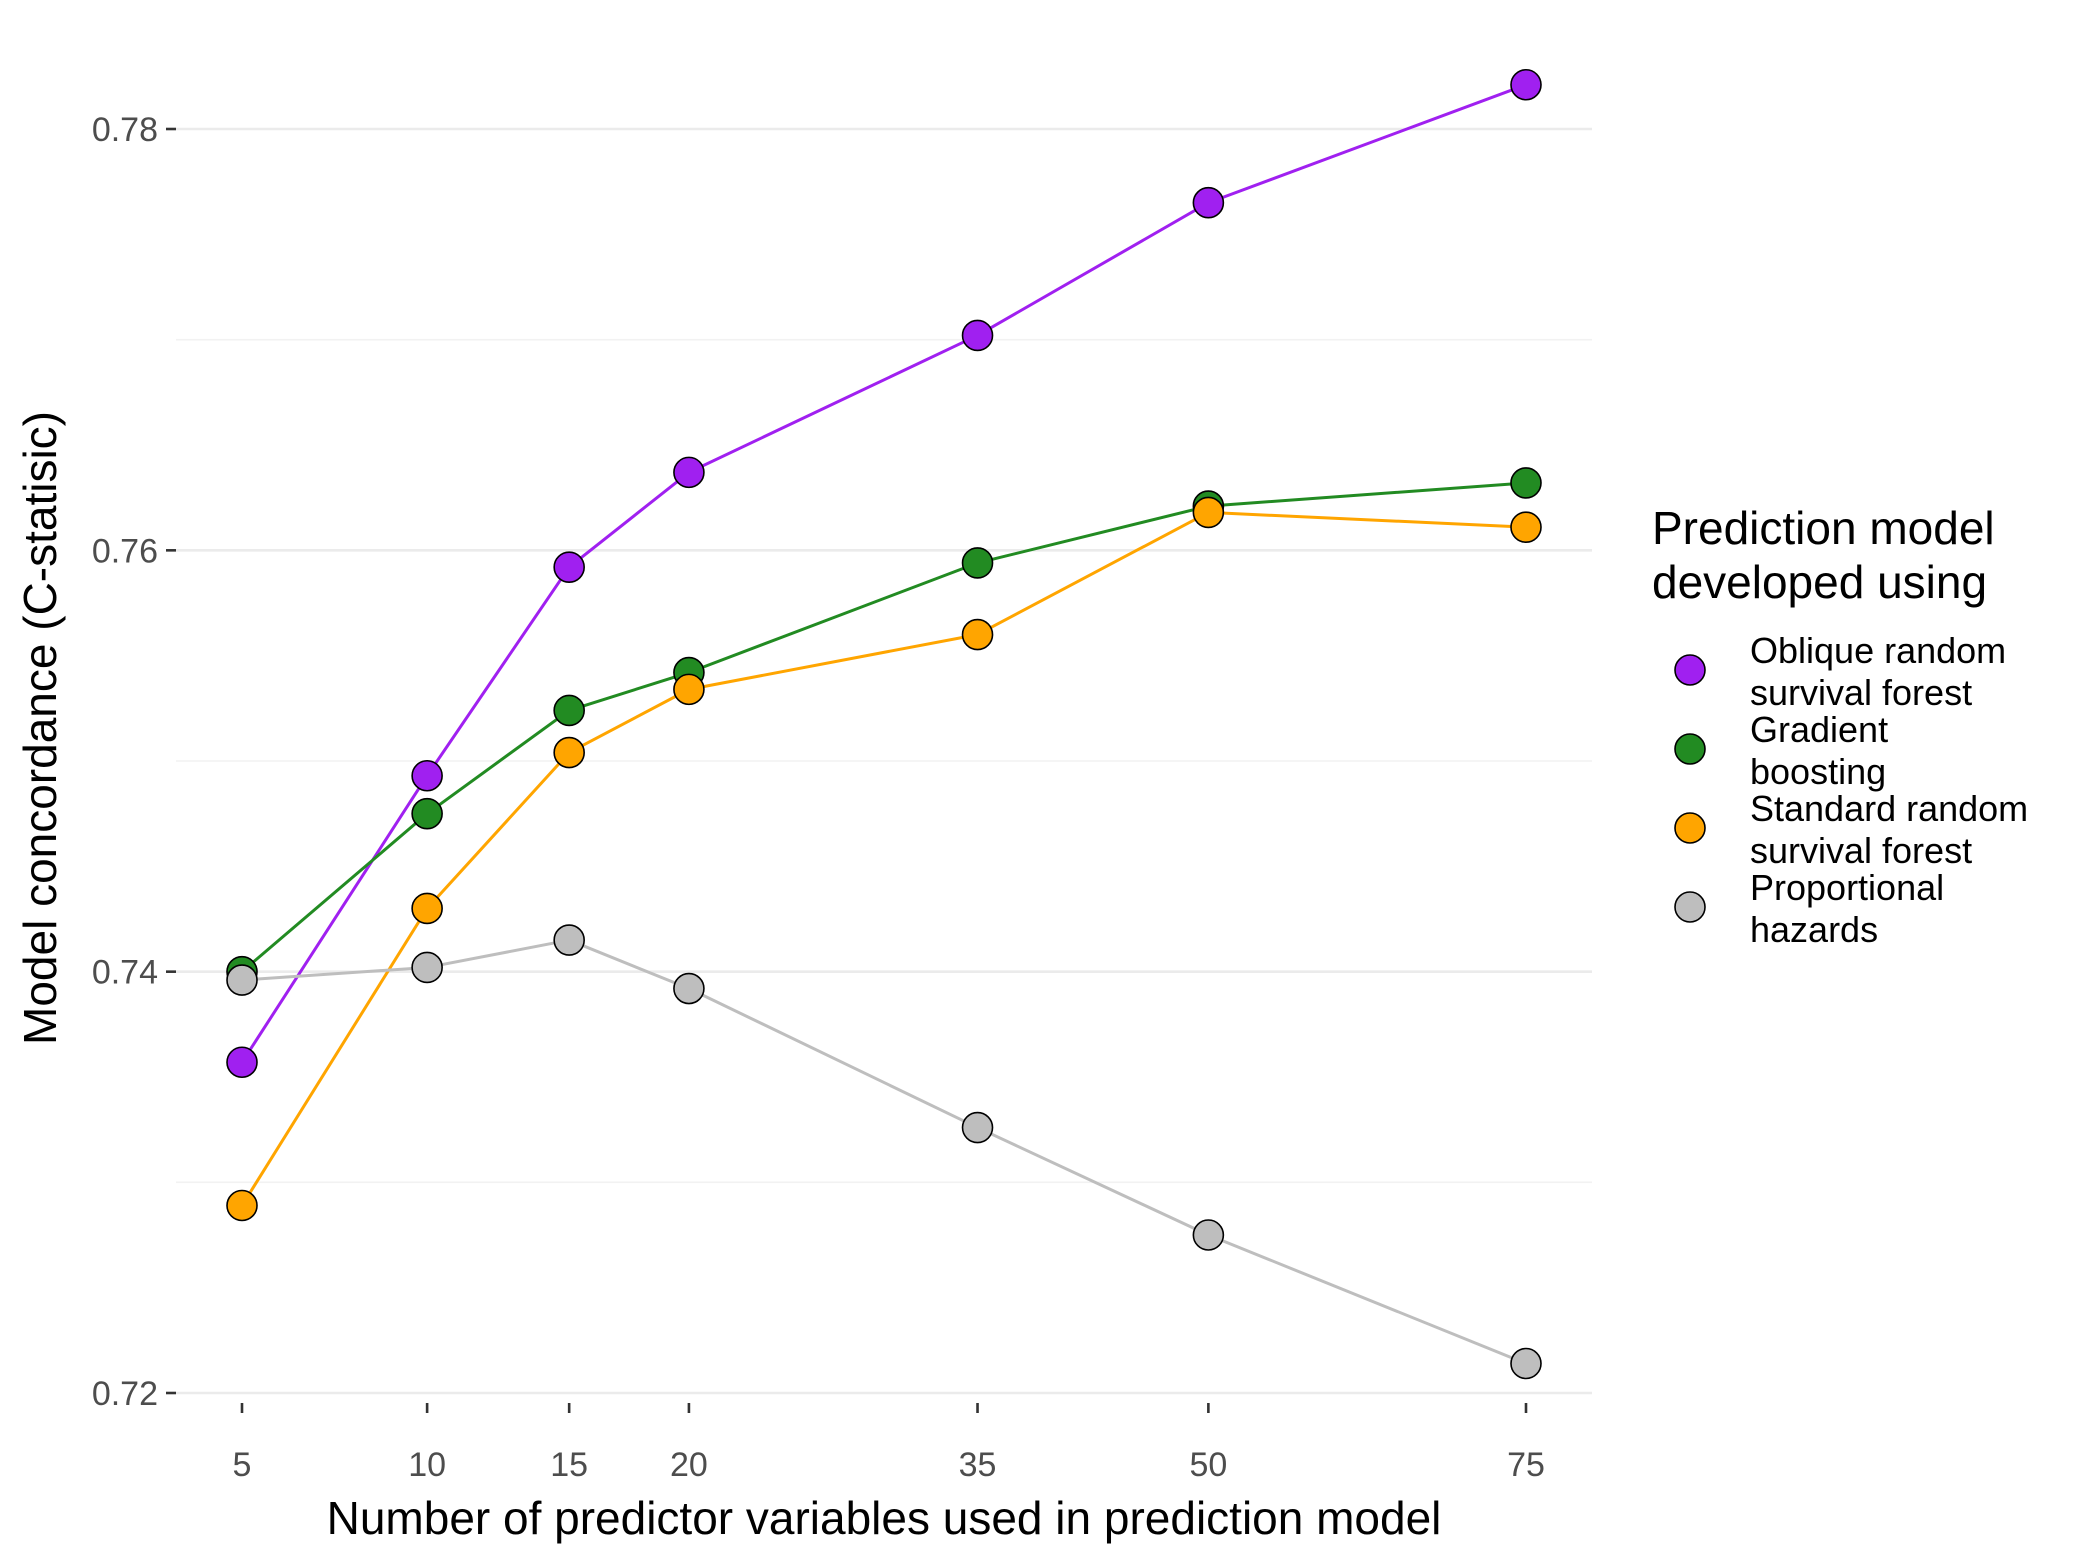 This screenshot has width=2100, height=1565. What do you see at coordinates (125, 551) in the screenshot?
I see `y-tick-label: 0.76` at bounding box center [125, 551].